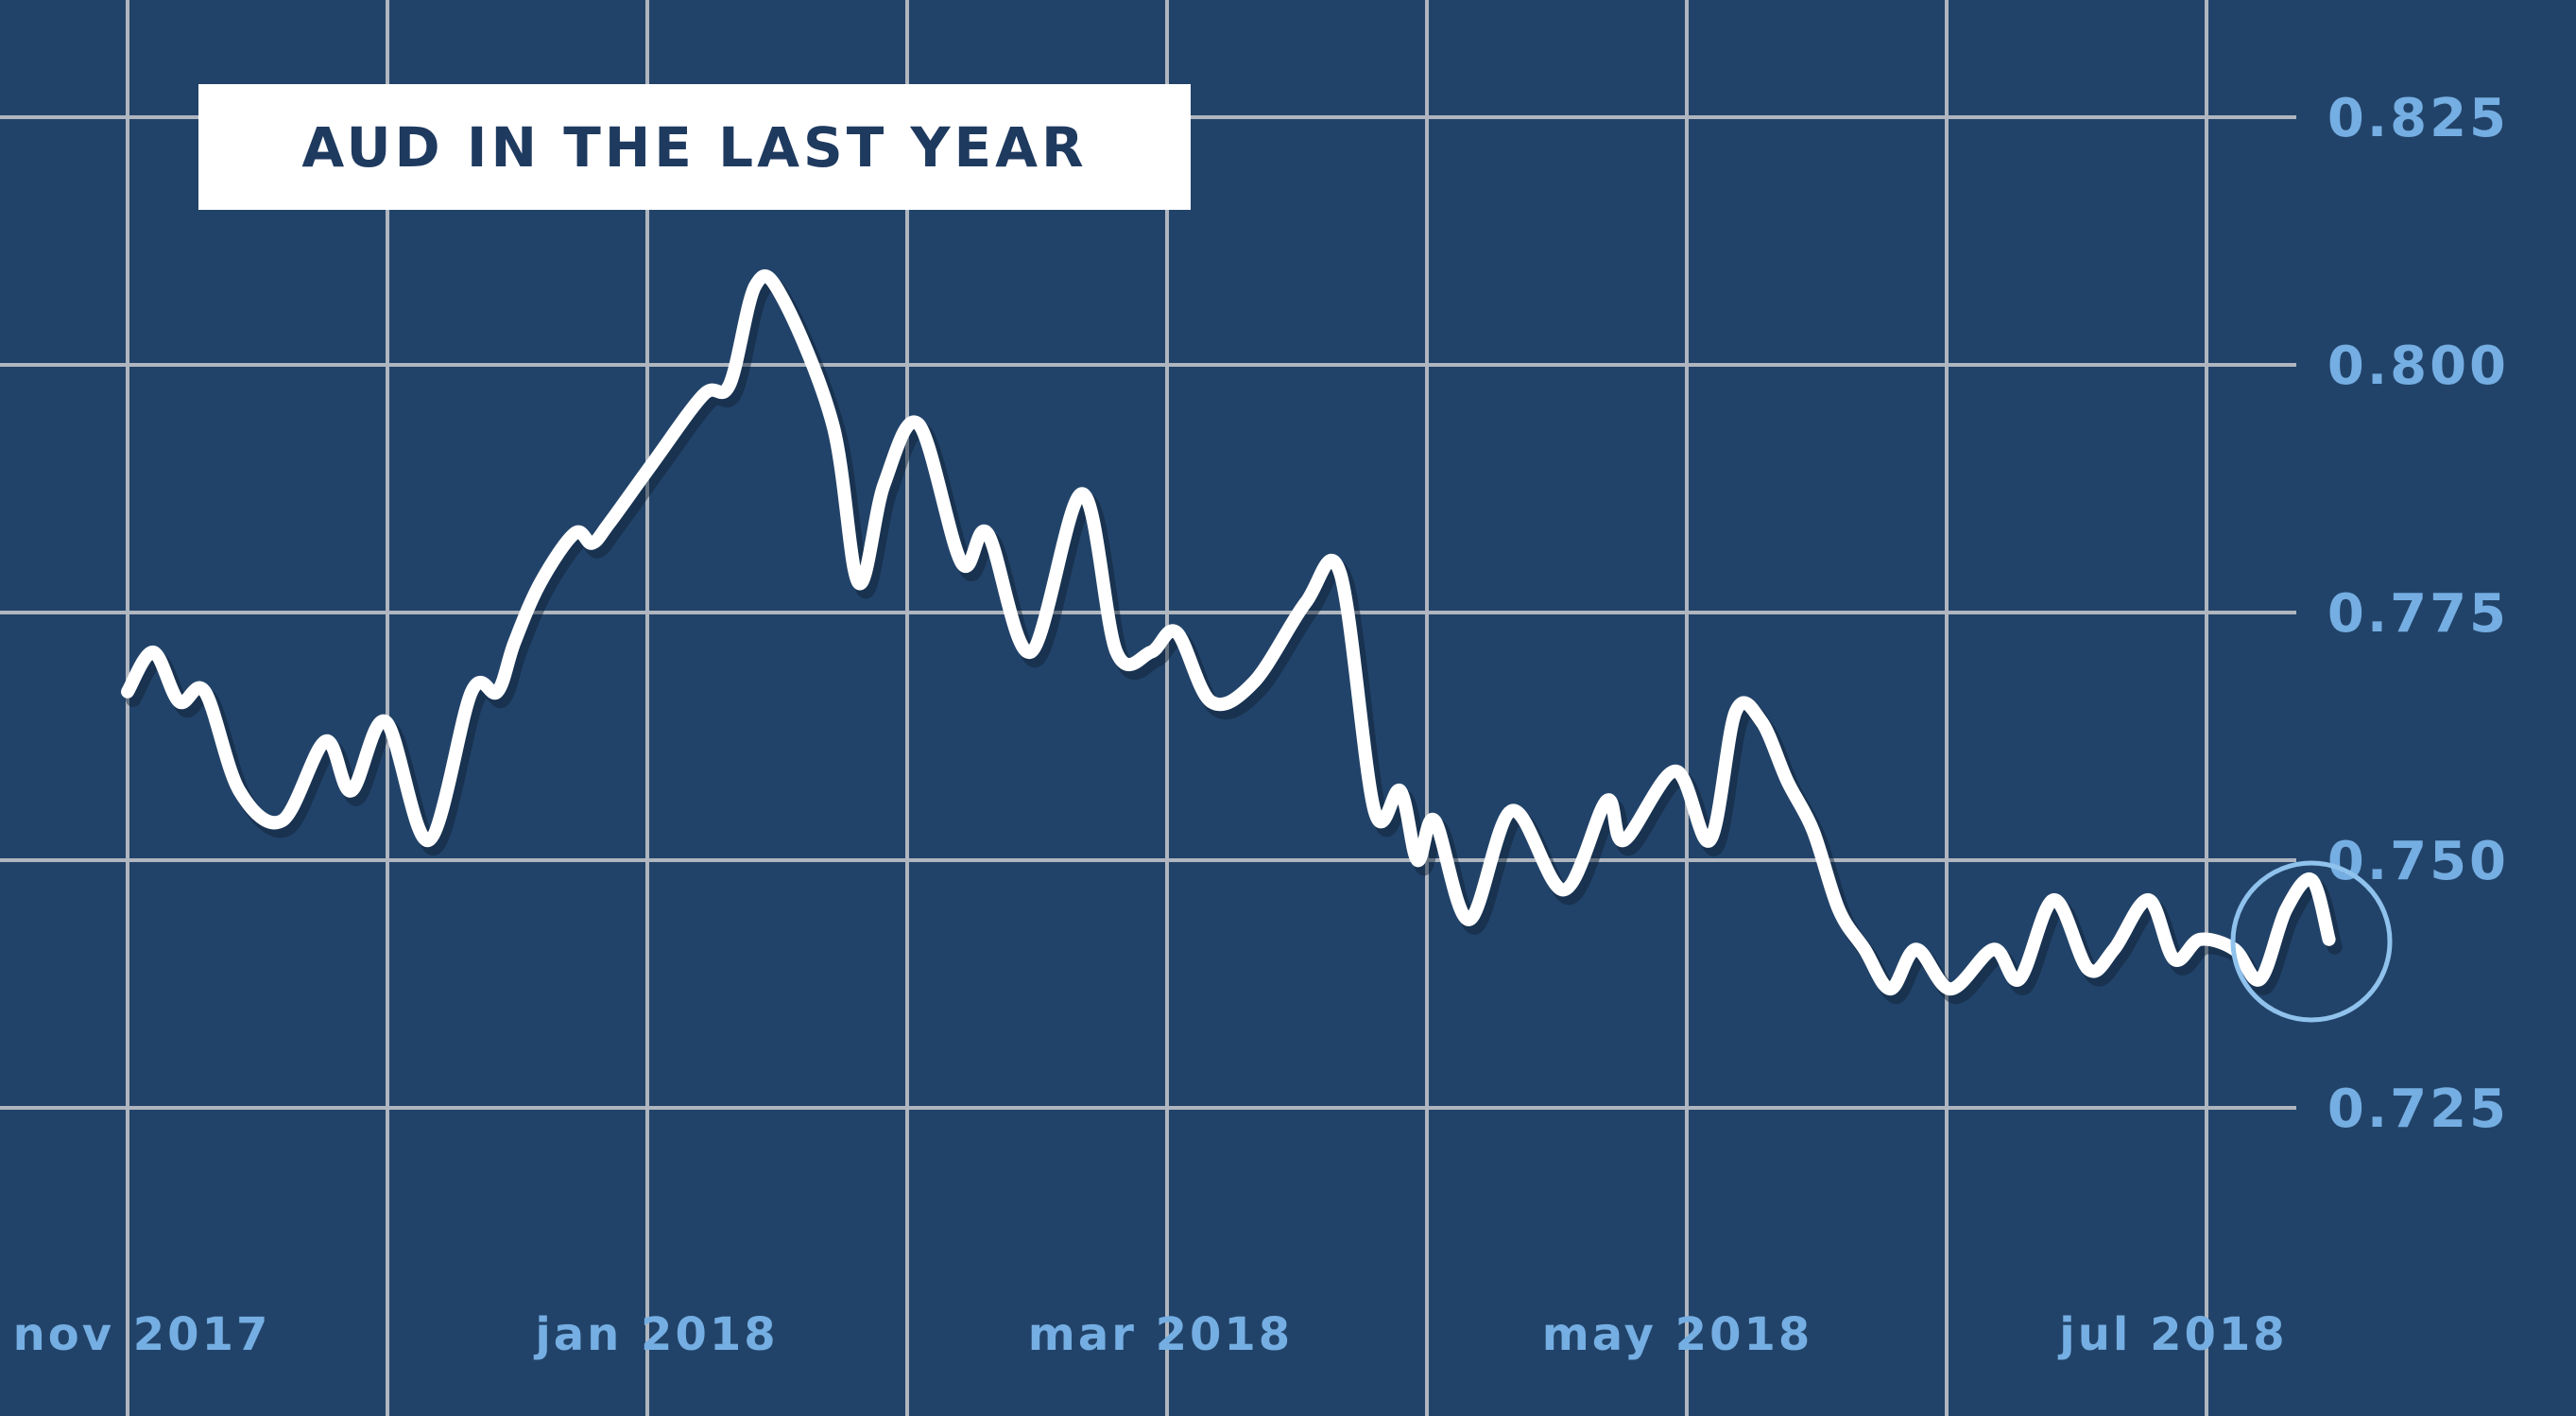 This screenshot has width=2576, height=1416. What do you see at coordinates (2418, 118) in the screenshot?
I see `y-tick-label: 0.825` at bounding box center [2418, 118].